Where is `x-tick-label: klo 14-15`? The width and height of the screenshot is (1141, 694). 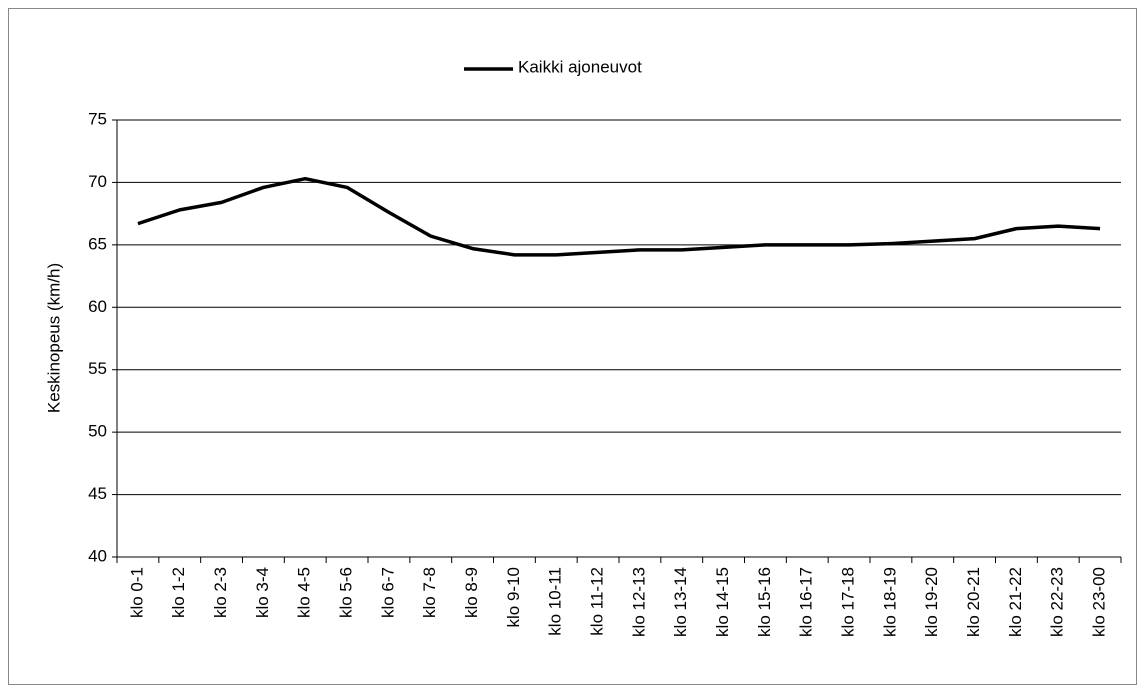 x-tick-label: klo 14-15 is located at coordinates (722, 602).